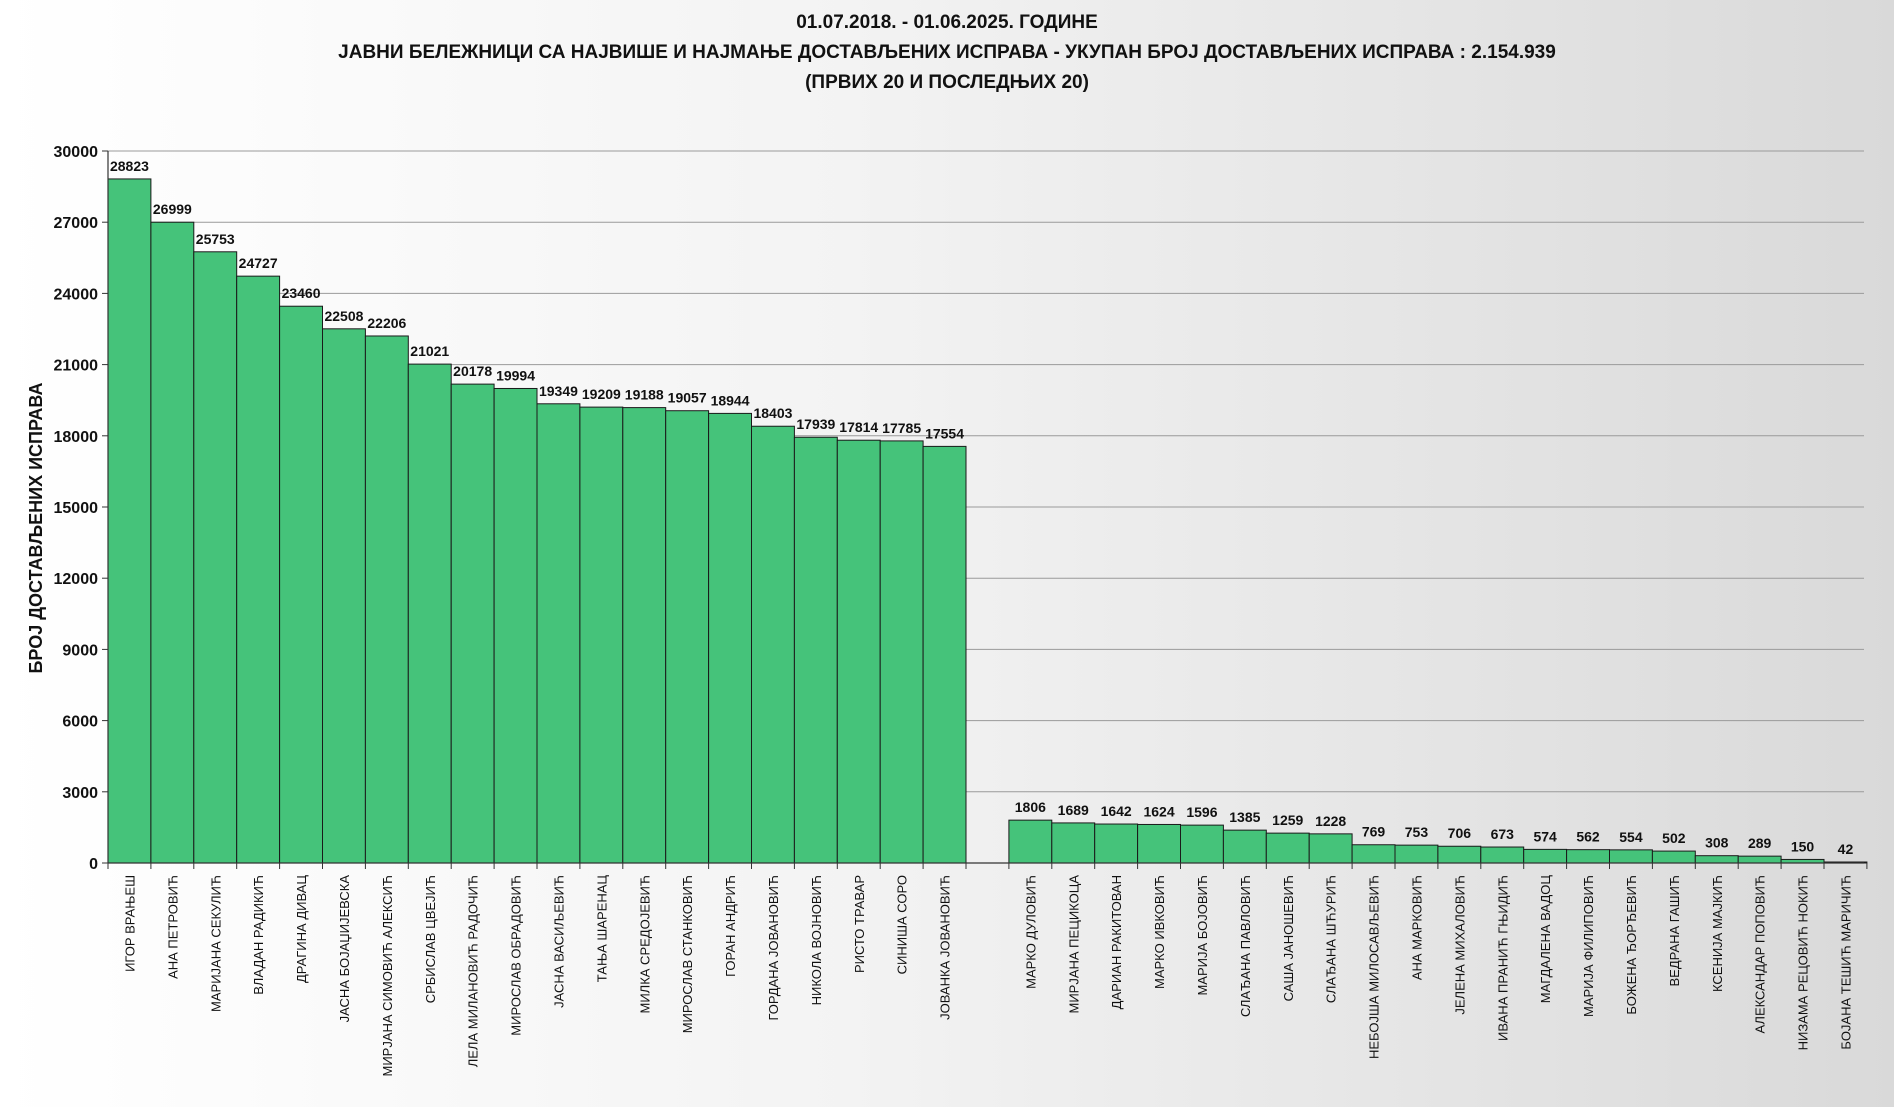 Image resolution: width=1894 pixels, height=1107 pixels. What do you see at coordinates (601, 394) in the screenshot?
I see `data-label: 19209` at bounding box center [601, 394].